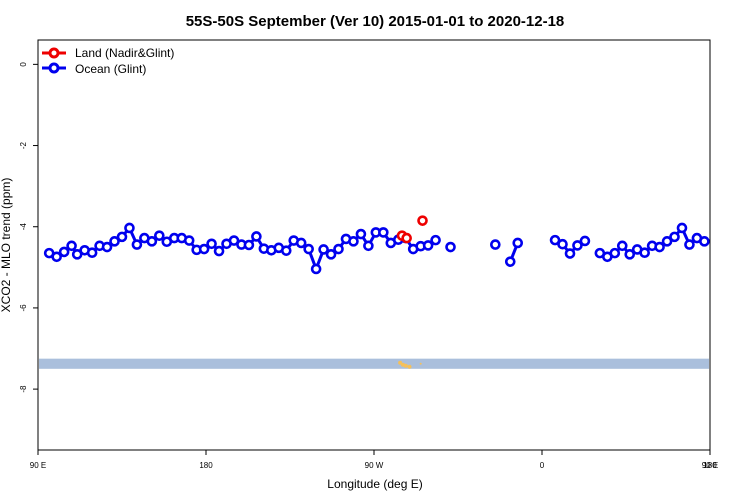 The image size is (750, 500). I want to click on reference-band, so click(374, 363).